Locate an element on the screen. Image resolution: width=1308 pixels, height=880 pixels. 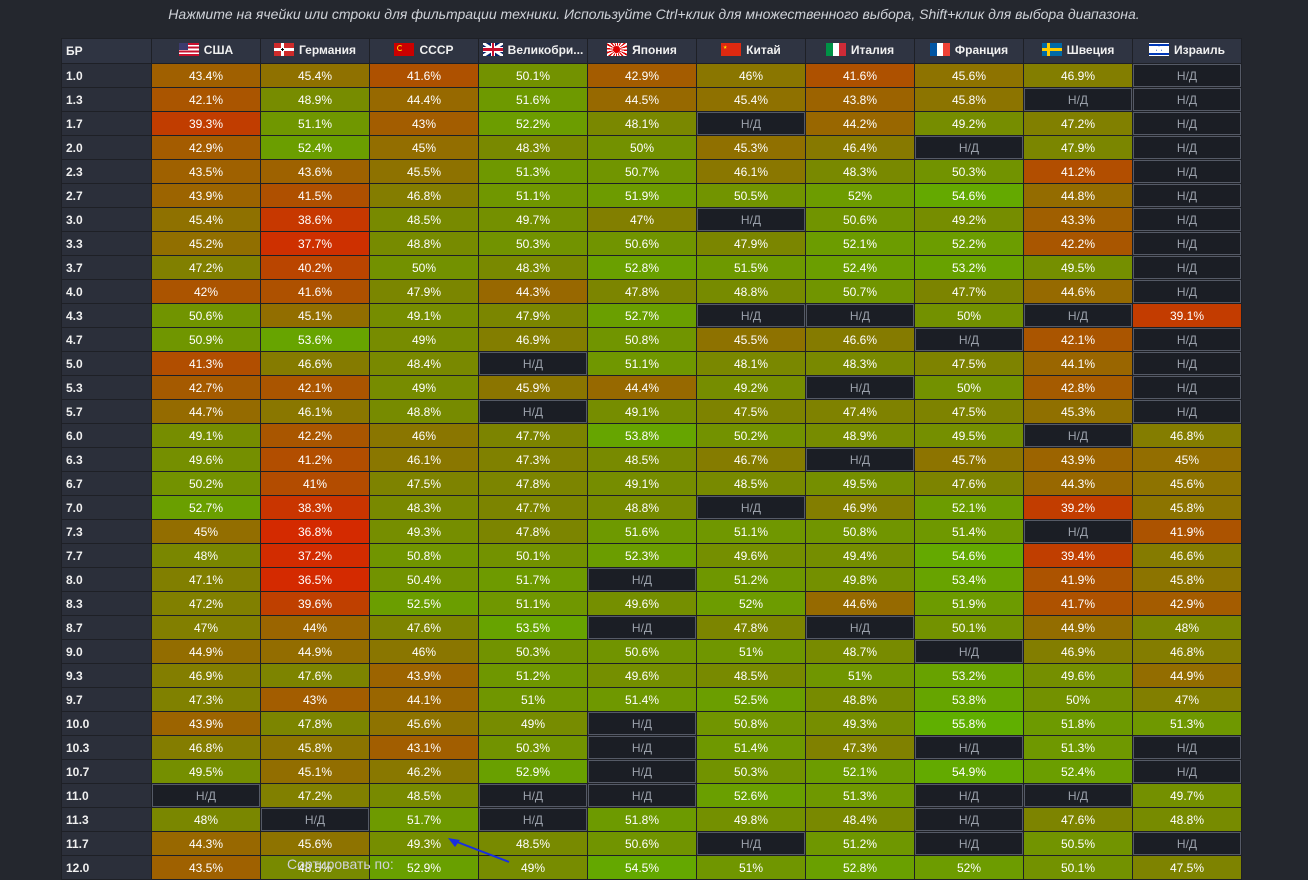
winrate-cell: 50.6% is located at coordinates (642, 243).